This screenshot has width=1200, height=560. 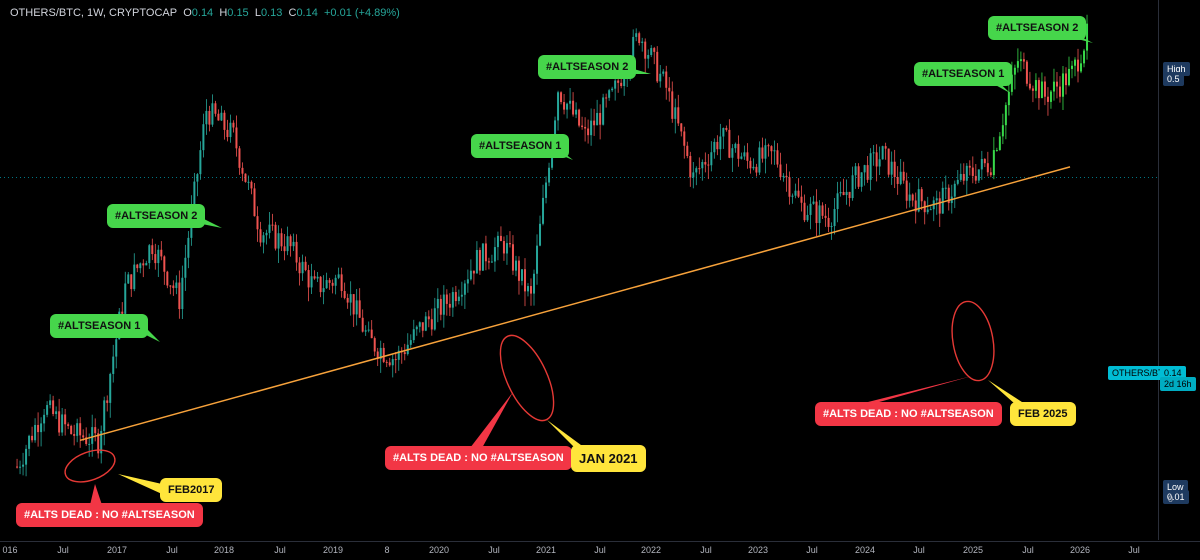 What do you see at coordinates (307, 13) in the screenshot?
I see `close-value: 0.14` at bounding box center [307, 13].